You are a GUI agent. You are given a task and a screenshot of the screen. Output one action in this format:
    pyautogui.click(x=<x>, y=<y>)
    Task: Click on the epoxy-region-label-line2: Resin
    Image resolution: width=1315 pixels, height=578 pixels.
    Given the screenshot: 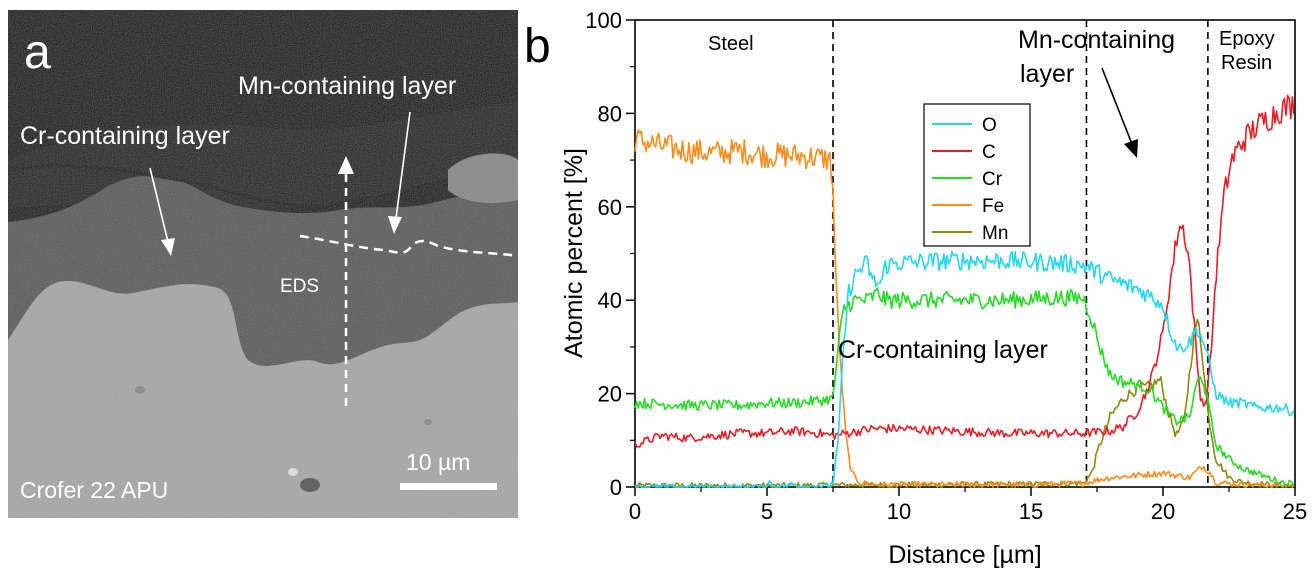 What is the action you would take?
    pyautogui.click(x=1246, y=63)
    